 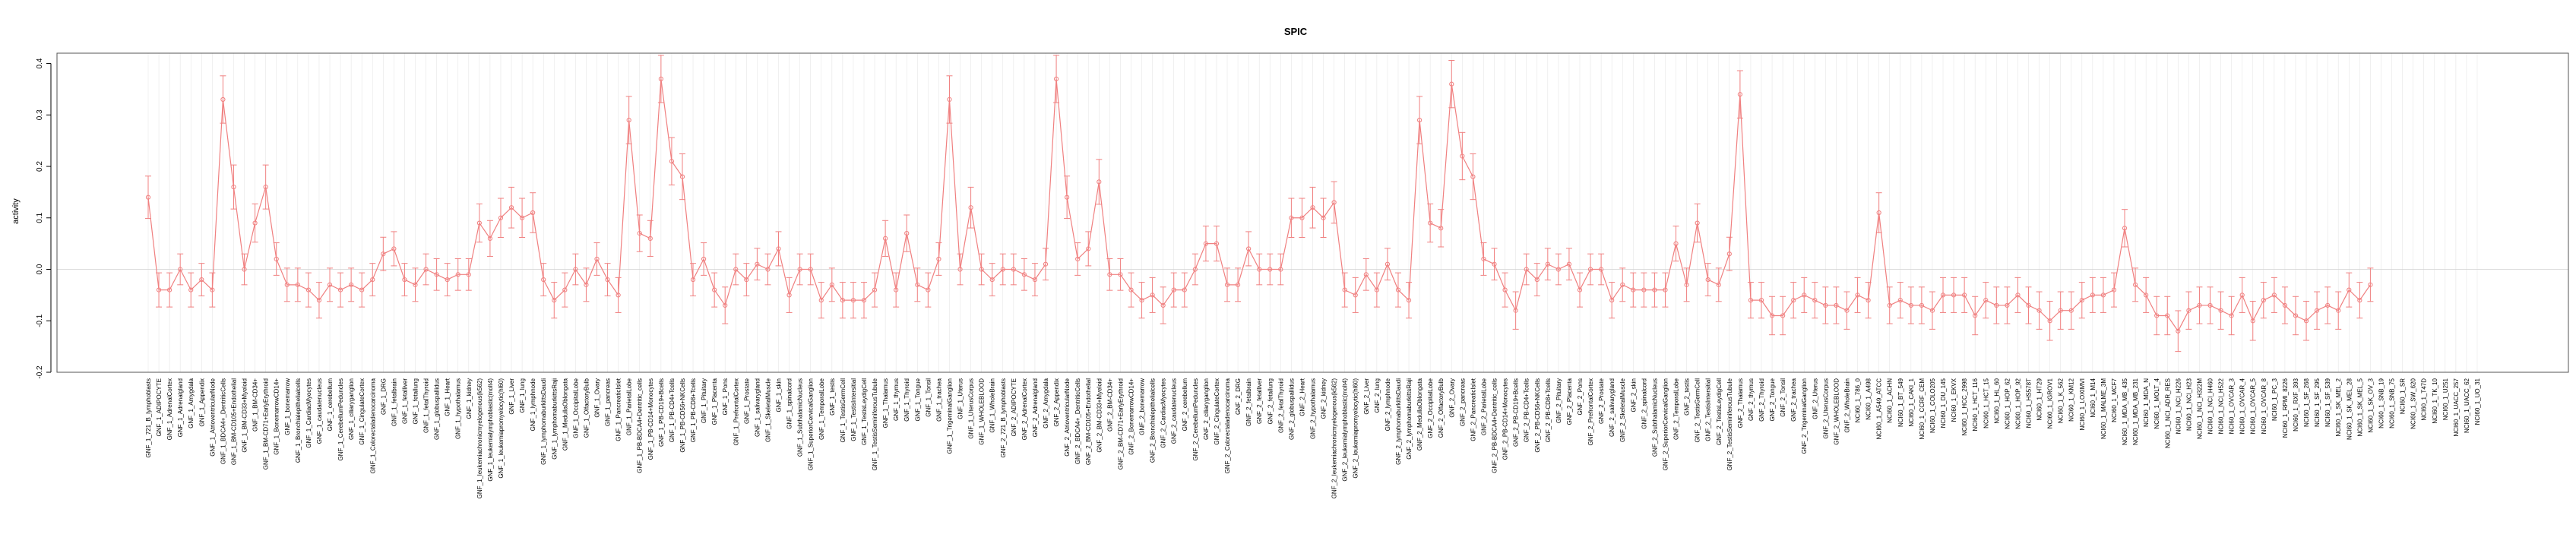 What do you see at coordinates (2349, 408) in the screenshot?
I see `x-tick-label: NCI60_1_SK_MEL_28` at bounding box center [2349, 408].